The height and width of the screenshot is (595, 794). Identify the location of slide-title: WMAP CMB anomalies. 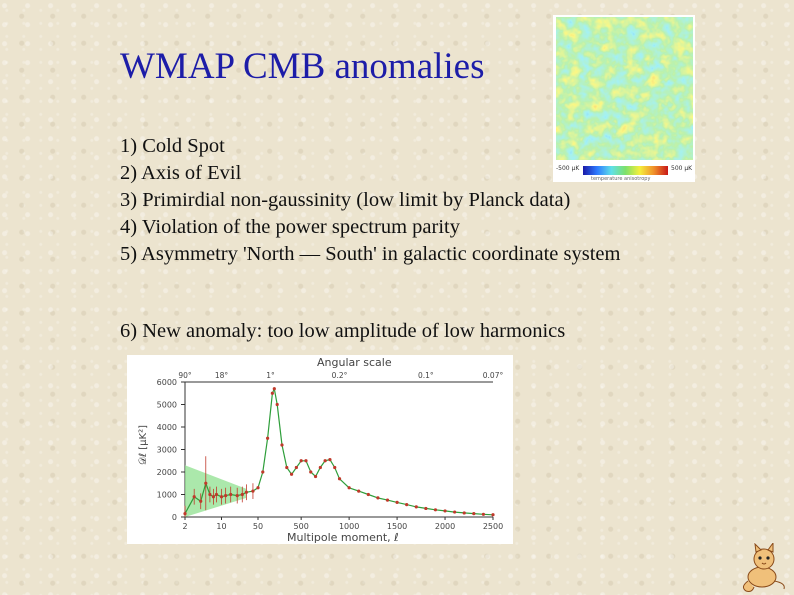
(302, 66).